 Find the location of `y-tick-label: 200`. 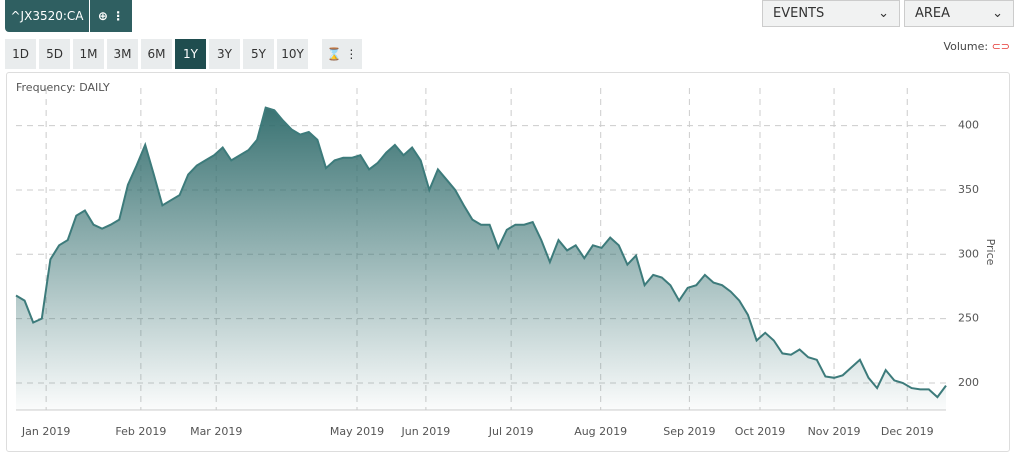

y-tick-label: 200 is located at coordinates (968, 382).